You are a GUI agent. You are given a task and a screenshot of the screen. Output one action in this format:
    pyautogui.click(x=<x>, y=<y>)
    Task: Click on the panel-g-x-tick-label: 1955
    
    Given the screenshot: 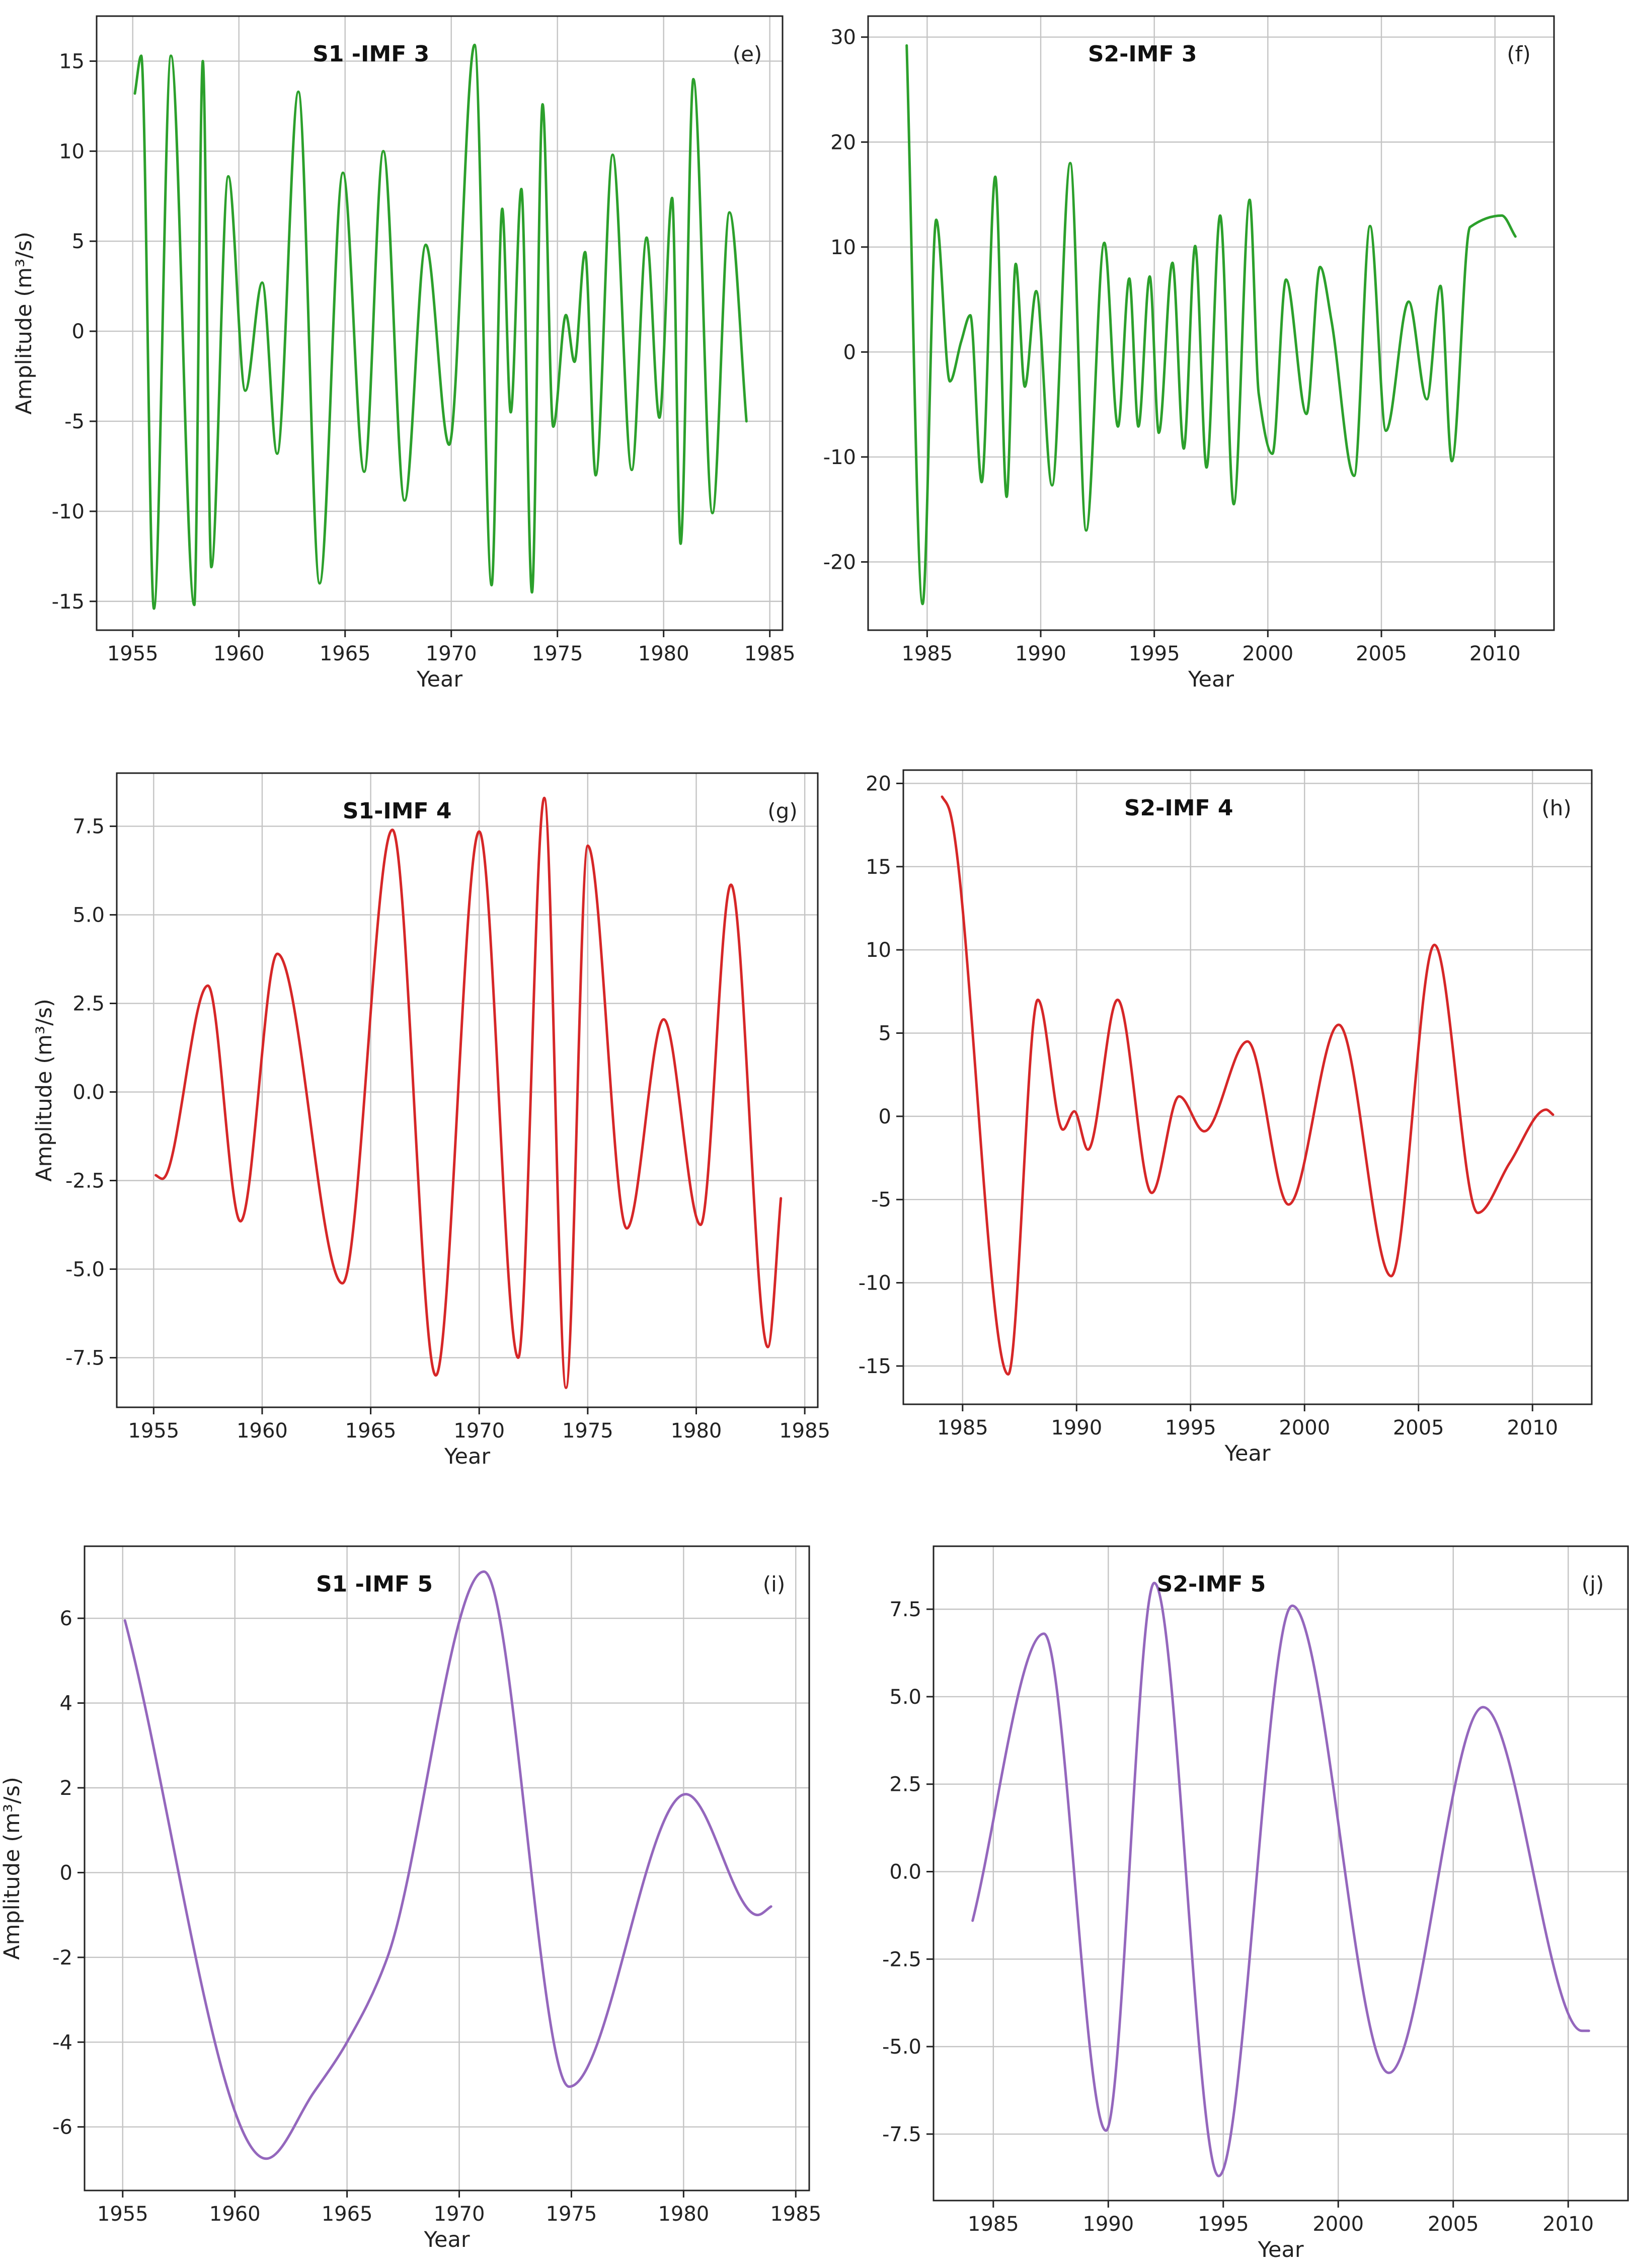 What is the action you would take?
    pyautogui.click(x=153, y=1431)
    